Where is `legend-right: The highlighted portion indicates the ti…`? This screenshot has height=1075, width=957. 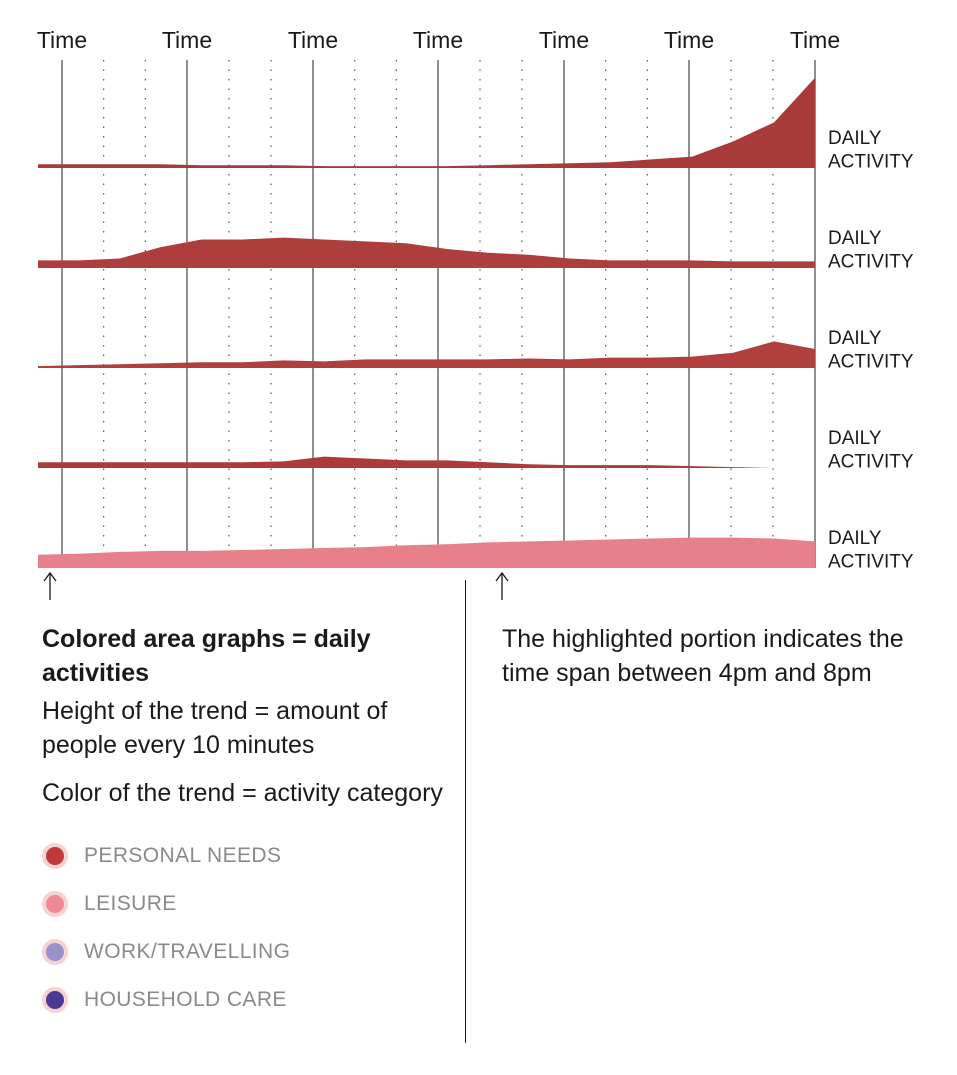
legend-right: The highlighted portion indicates the ti… is located at coordinates (712, 656).